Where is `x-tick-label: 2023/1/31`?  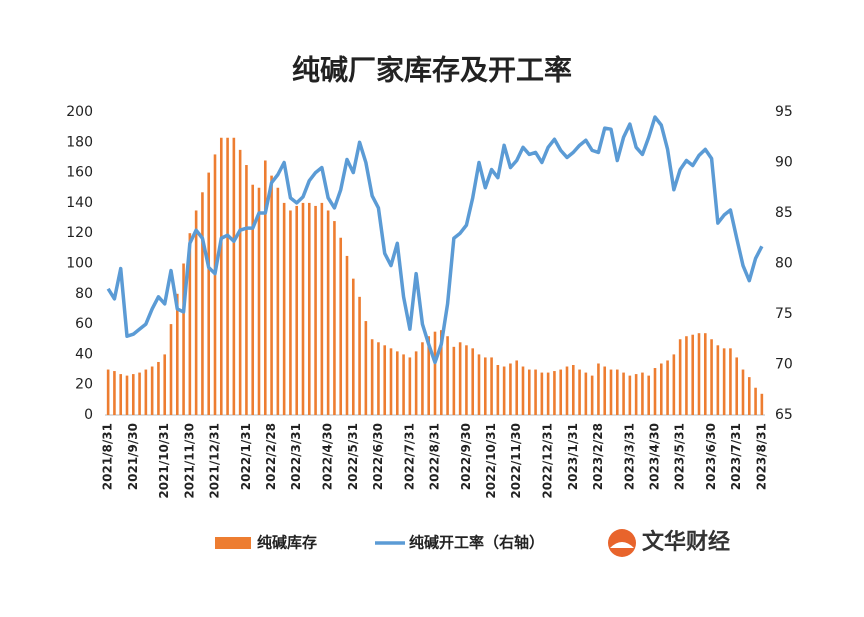 x-tick-label: 2023/1/31 is located at coordinates (573, 456).